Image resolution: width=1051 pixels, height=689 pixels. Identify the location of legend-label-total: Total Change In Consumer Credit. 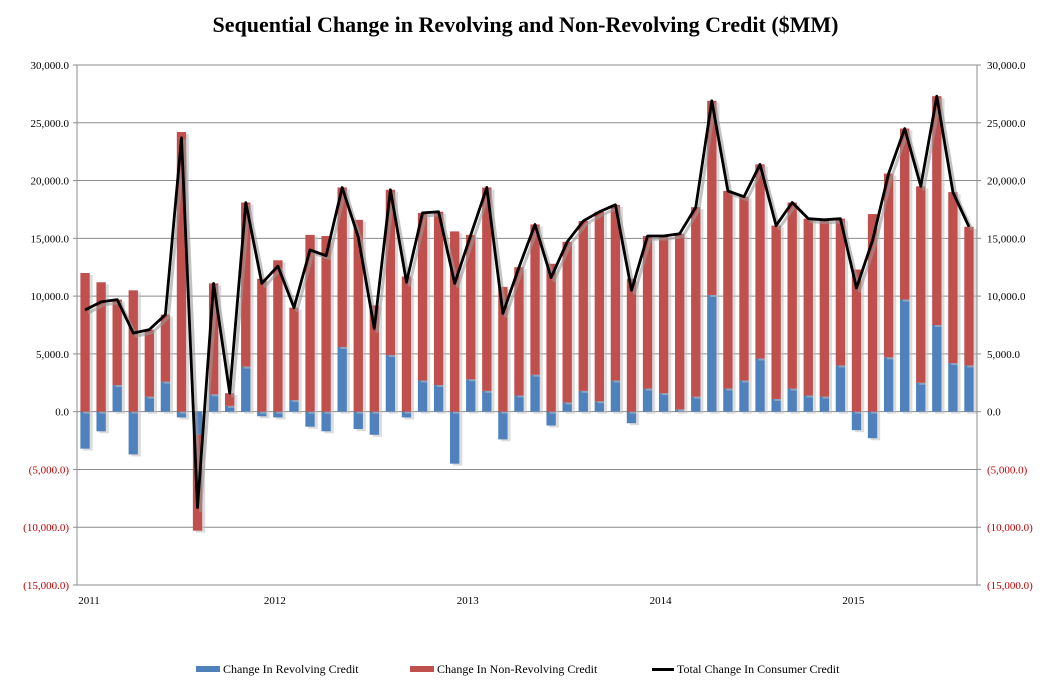
(758, 668).